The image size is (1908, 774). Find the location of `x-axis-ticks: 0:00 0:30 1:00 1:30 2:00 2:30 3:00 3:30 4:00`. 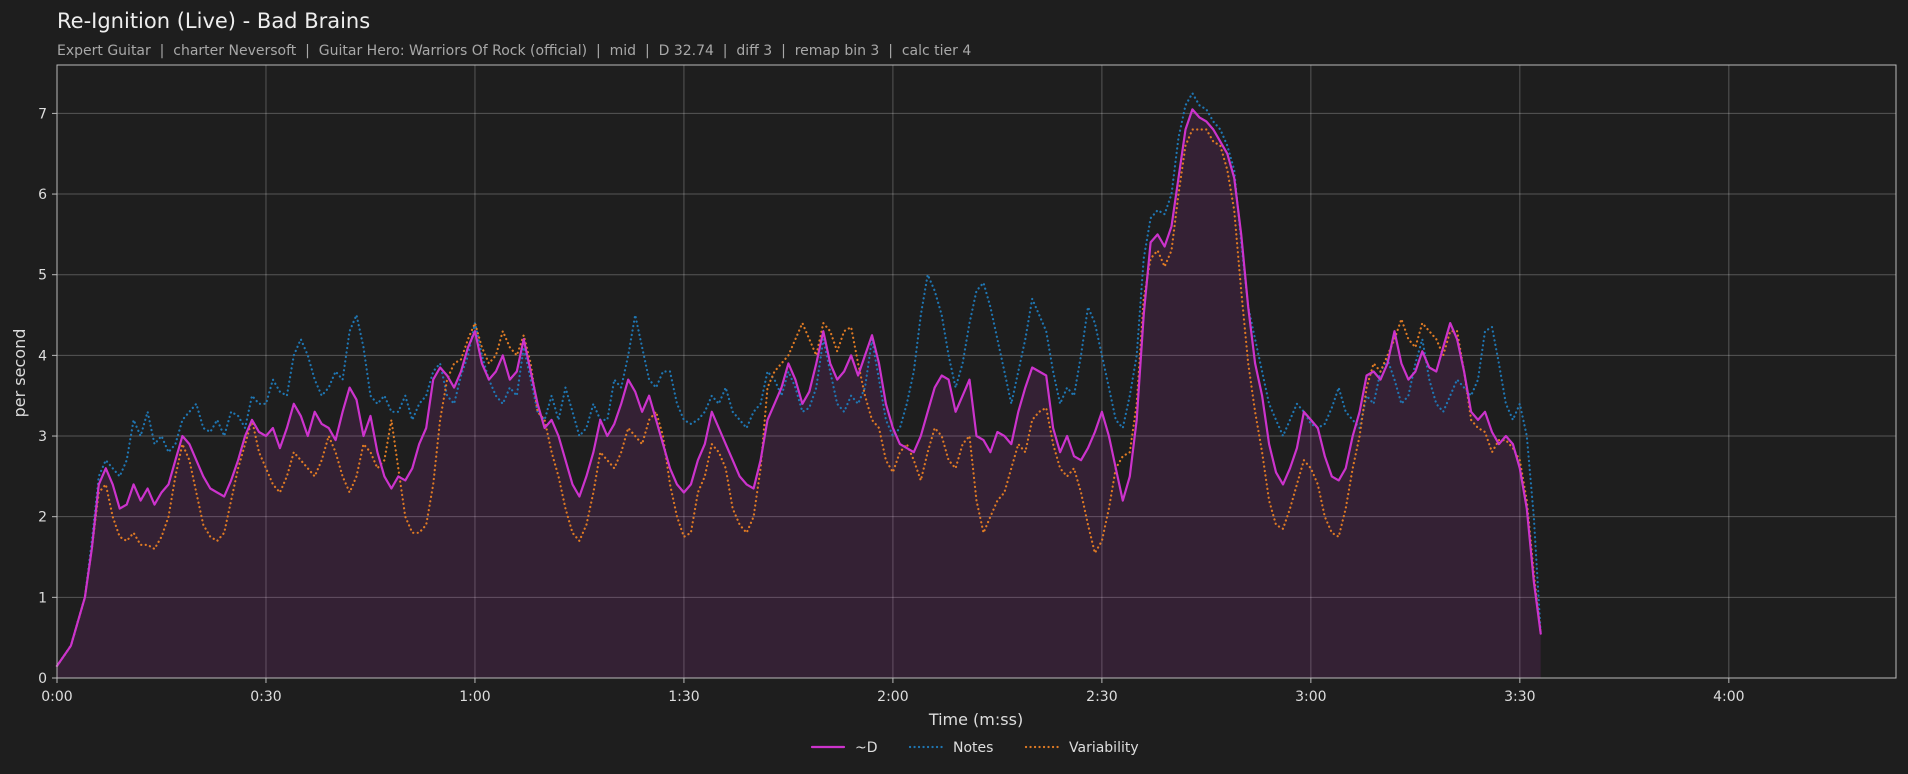

x-axis-ticks: 0:00 0:30 1:00 1:30 2:00 2:30 3:00 3:30 4:00 is located at coordinates (893, 691).